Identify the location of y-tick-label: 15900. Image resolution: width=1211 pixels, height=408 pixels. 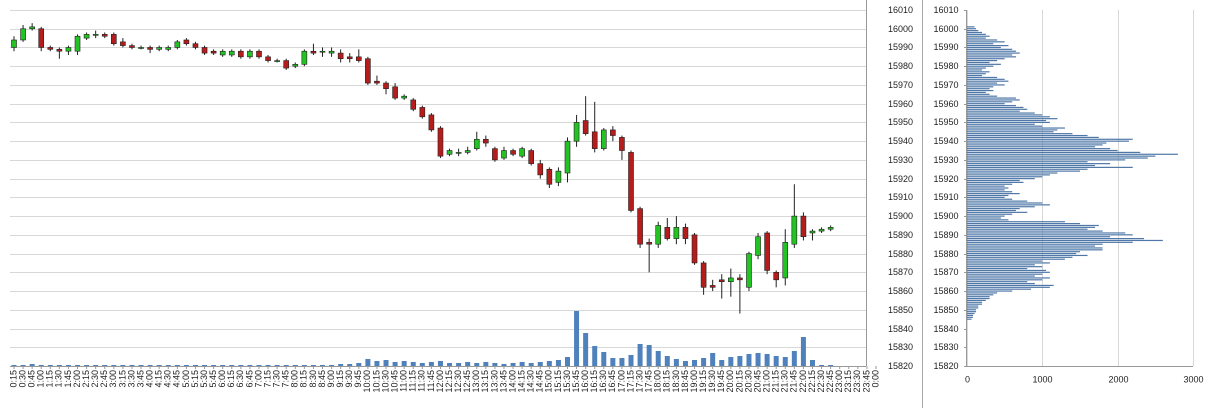
(945, 216).